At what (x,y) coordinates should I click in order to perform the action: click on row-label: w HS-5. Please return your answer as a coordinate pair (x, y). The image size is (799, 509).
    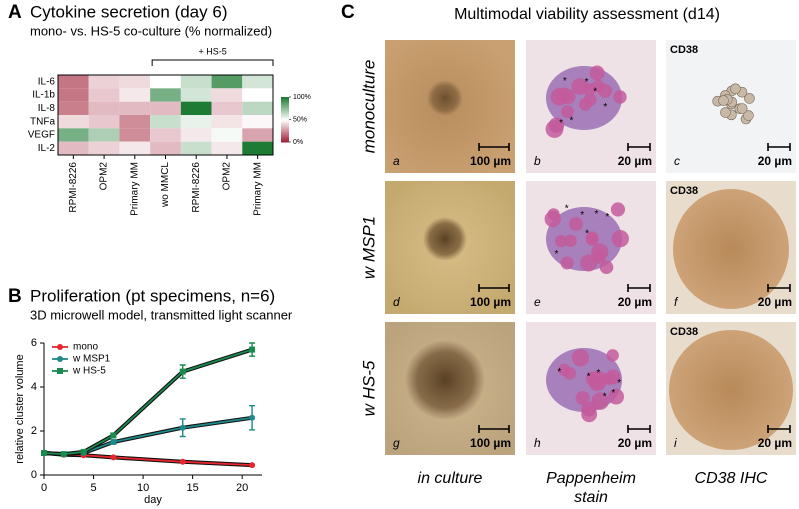
    Looking at the image, I should click on (368, 388).